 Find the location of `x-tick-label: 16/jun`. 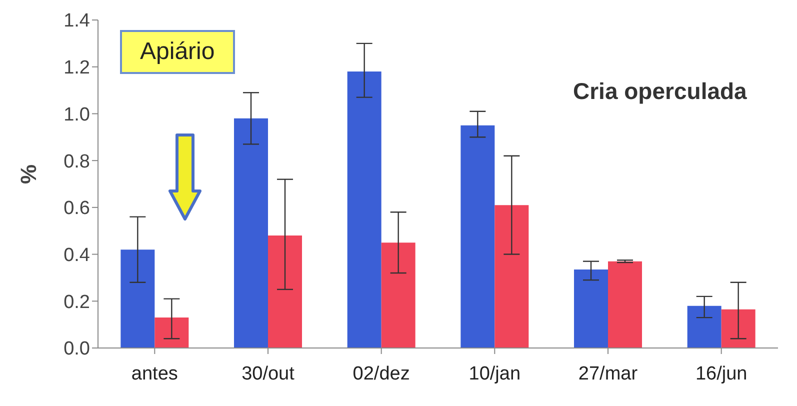

x-tick-label: 16/jun is located at coordinates (721, 373).